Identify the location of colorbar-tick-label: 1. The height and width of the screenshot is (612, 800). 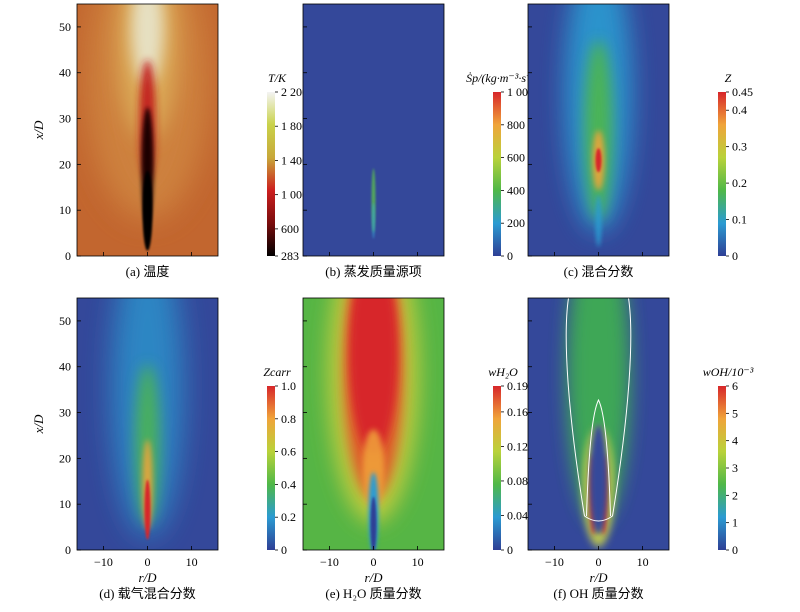
(735, 523).